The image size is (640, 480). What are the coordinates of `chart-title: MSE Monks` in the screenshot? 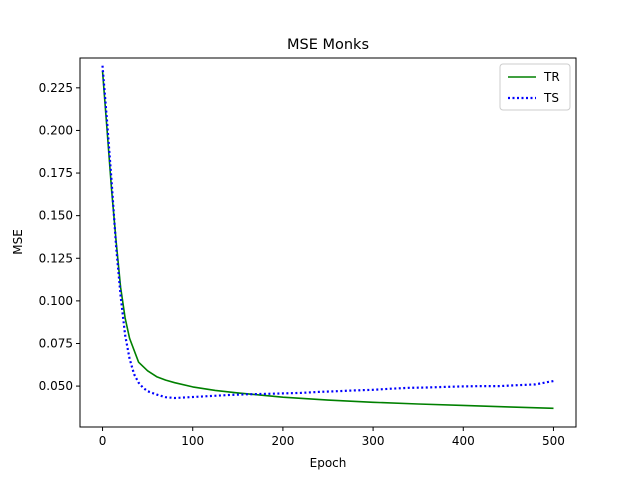 It's located at (328, 45).